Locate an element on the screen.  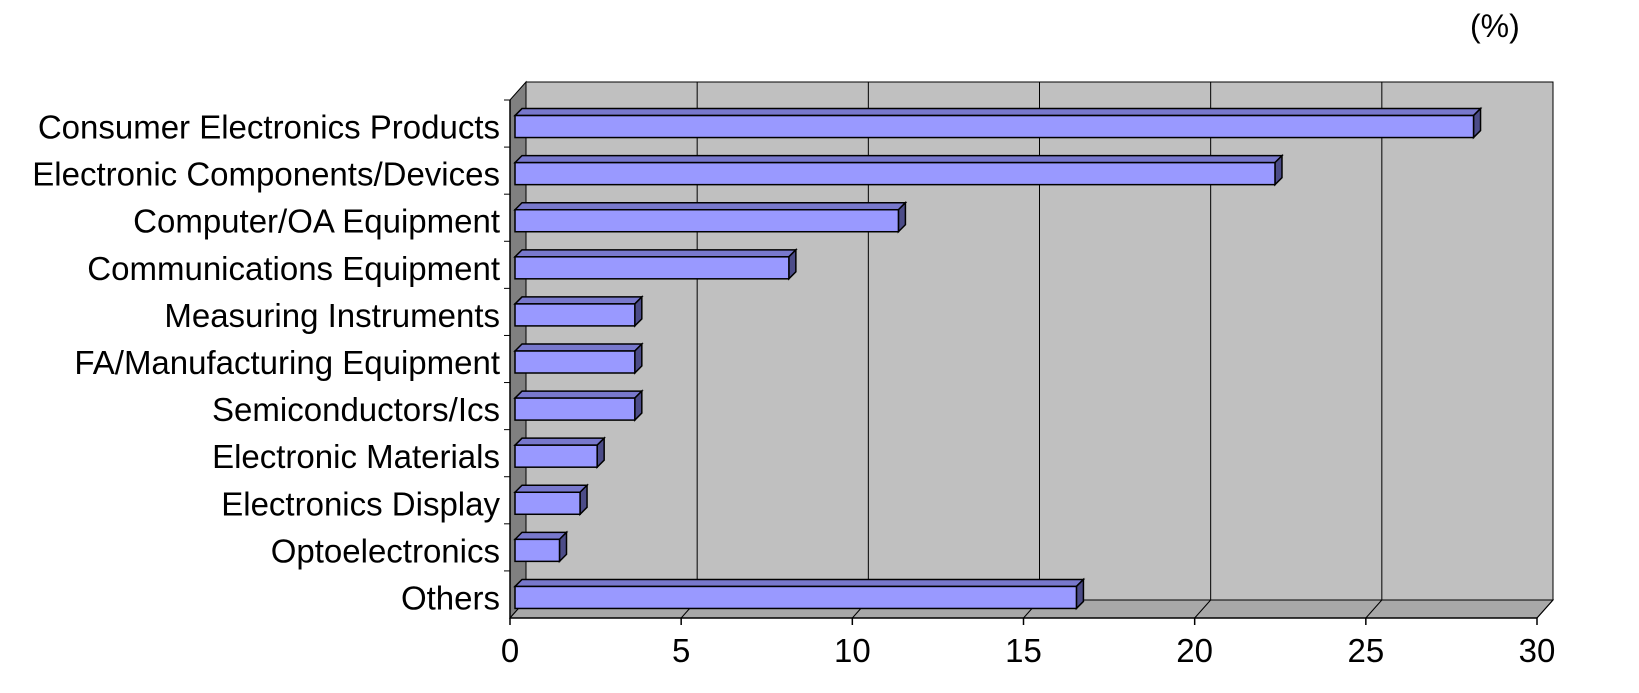
x-tick-label: 0 is located at coordinates (510, 650).